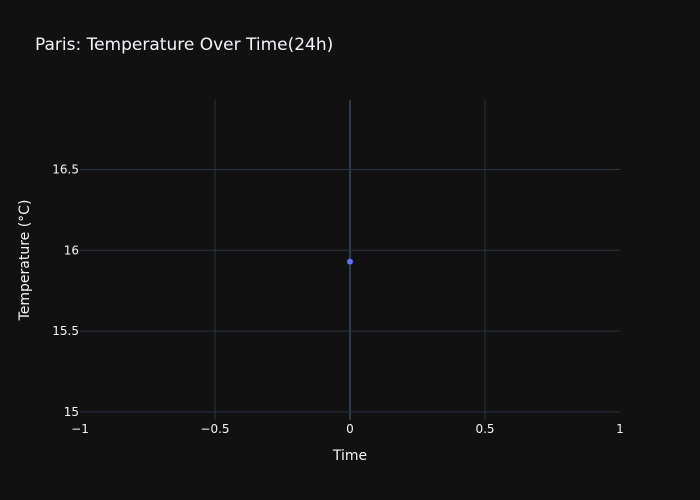 The image size is (700, 500). I want to click on y-axis-ticks: 15 15.5 16 16.5, so click(65, 290).